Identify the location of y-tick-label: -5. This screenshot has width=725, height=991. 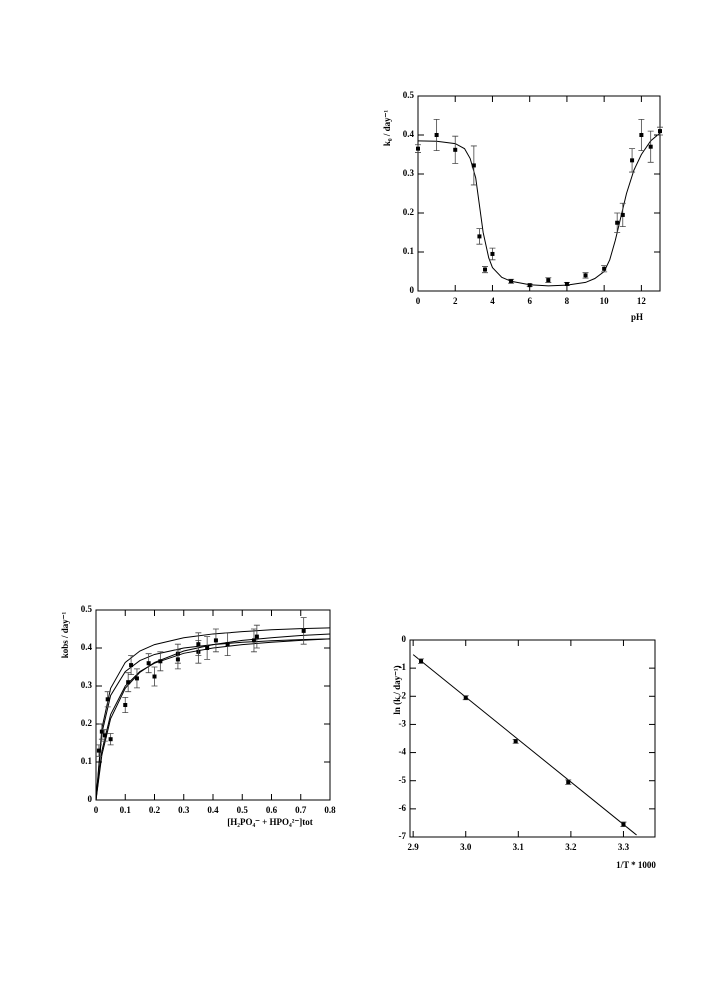
(403, 780).